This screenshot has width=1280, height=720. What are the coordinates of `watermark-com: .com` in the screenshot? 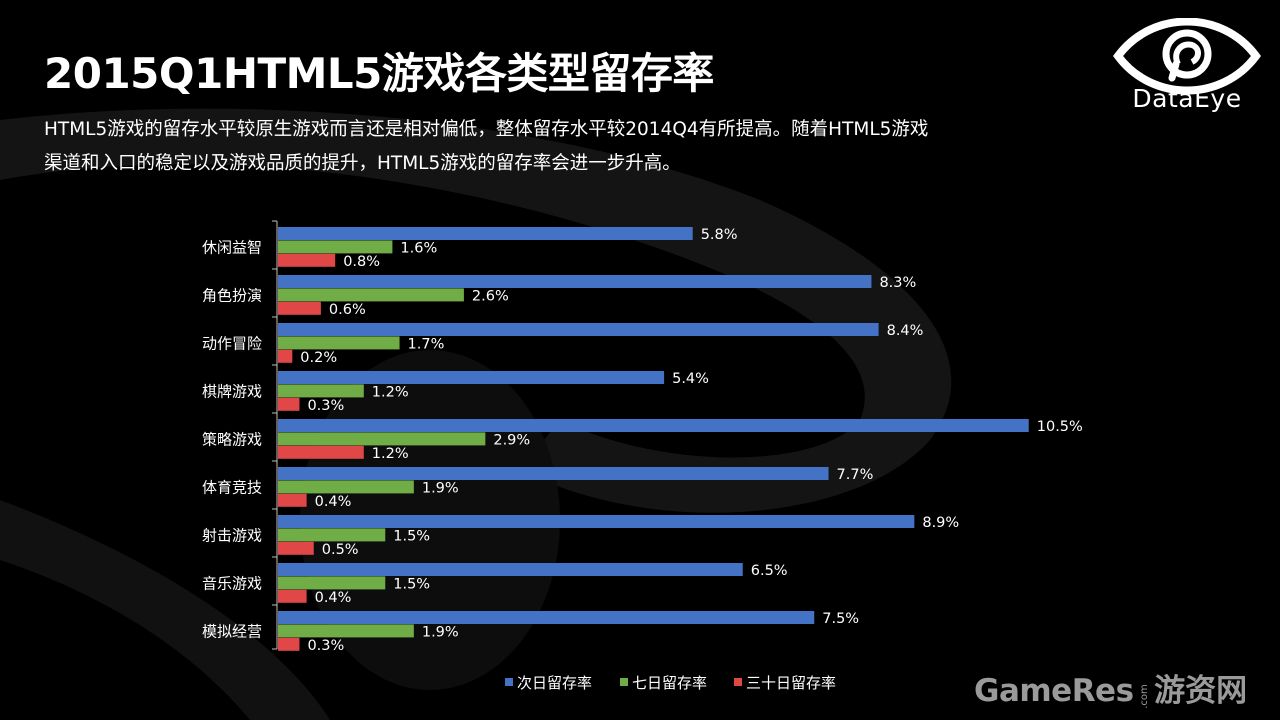 It's located at (1144, 696).